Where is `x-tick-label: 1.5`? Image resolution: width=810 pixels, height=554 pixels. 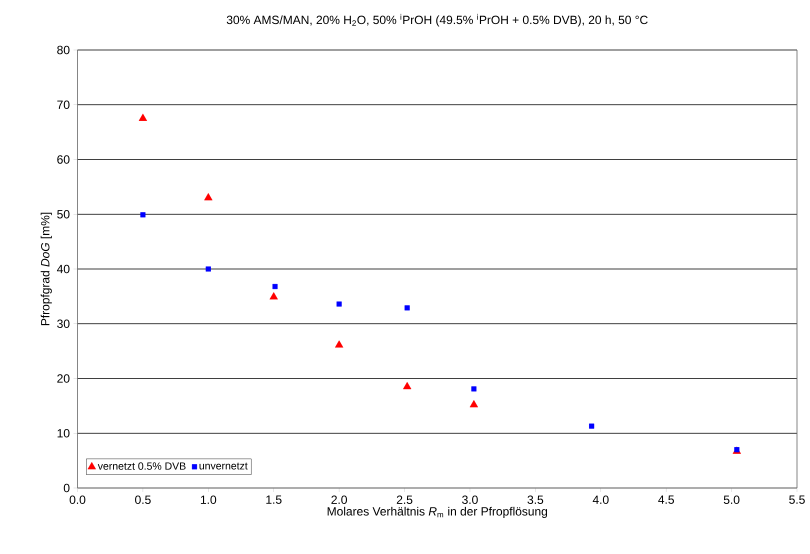 x-tick-label: 1.5 is located at coordinates (274, 500).